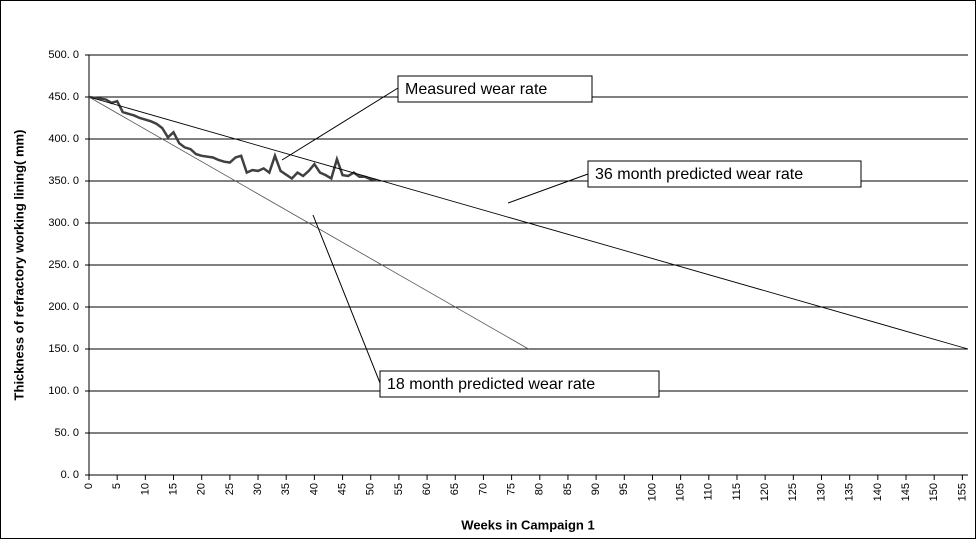 The height and width of the screenshot is (544, 976). Describe the element at coordinates (765, 492) in the screenshot. I see `x-tick-label: 120` at that location.